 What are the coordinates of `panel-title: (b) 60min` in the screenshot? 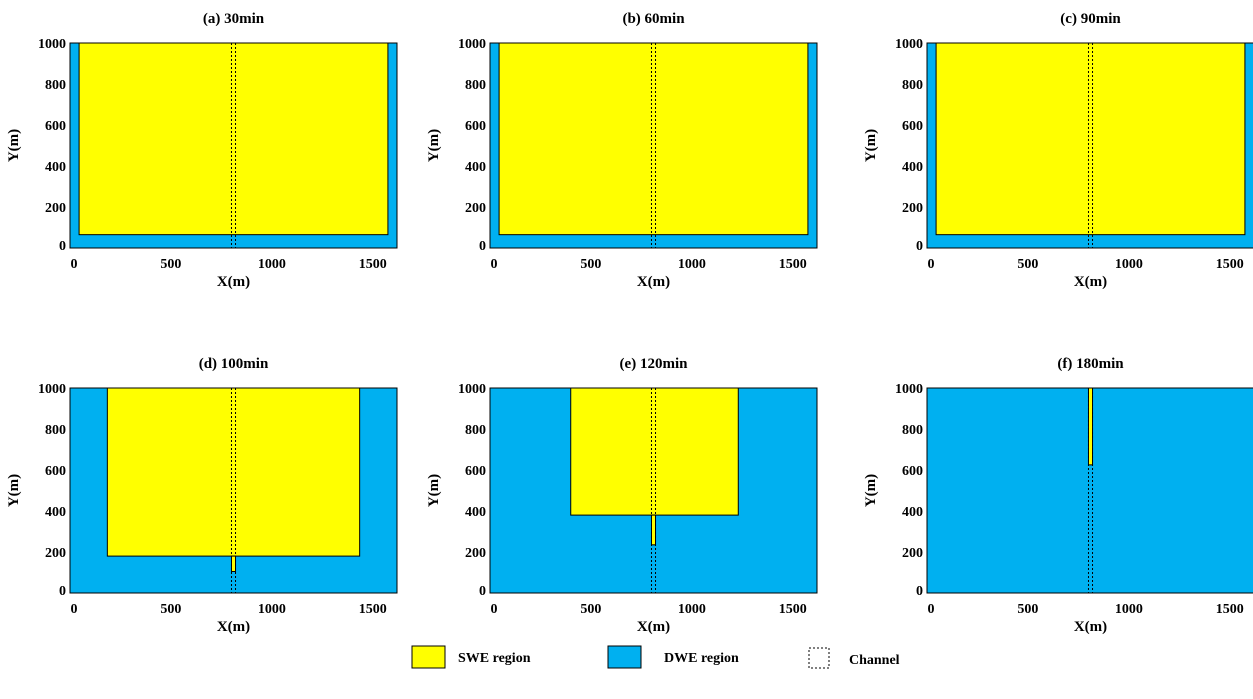 It's located at (653, 19).